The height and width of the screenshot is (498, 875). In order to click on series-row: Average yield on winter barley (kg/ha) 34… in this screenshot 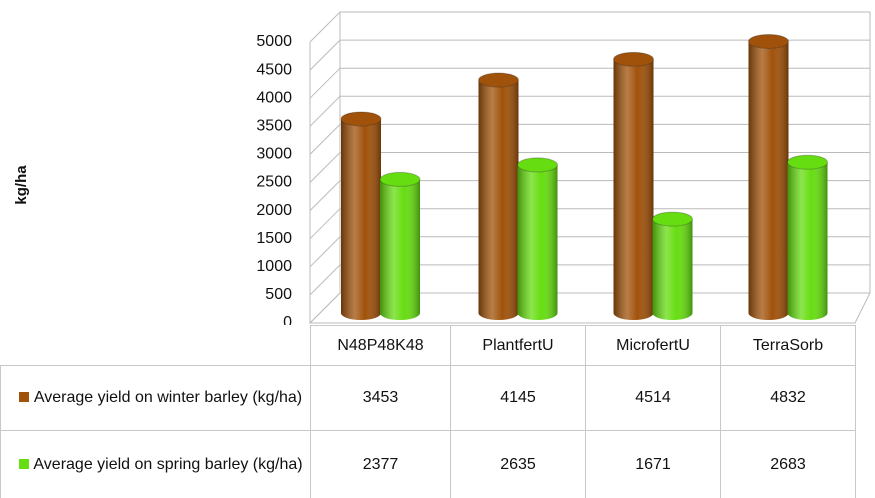, I will do `click(428, 398)`.